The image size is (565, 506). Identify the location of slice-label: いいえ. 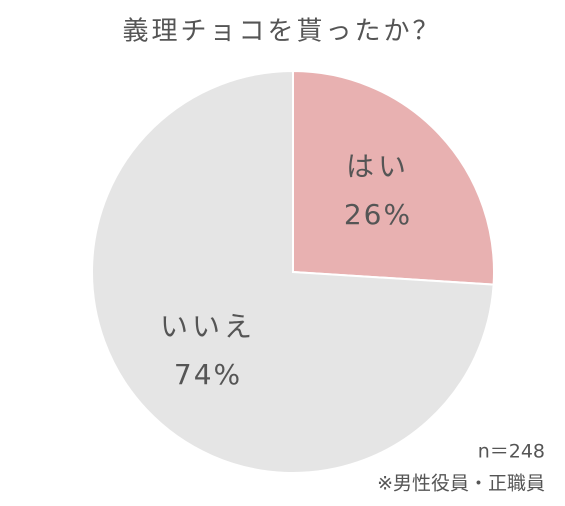
(208, 326).